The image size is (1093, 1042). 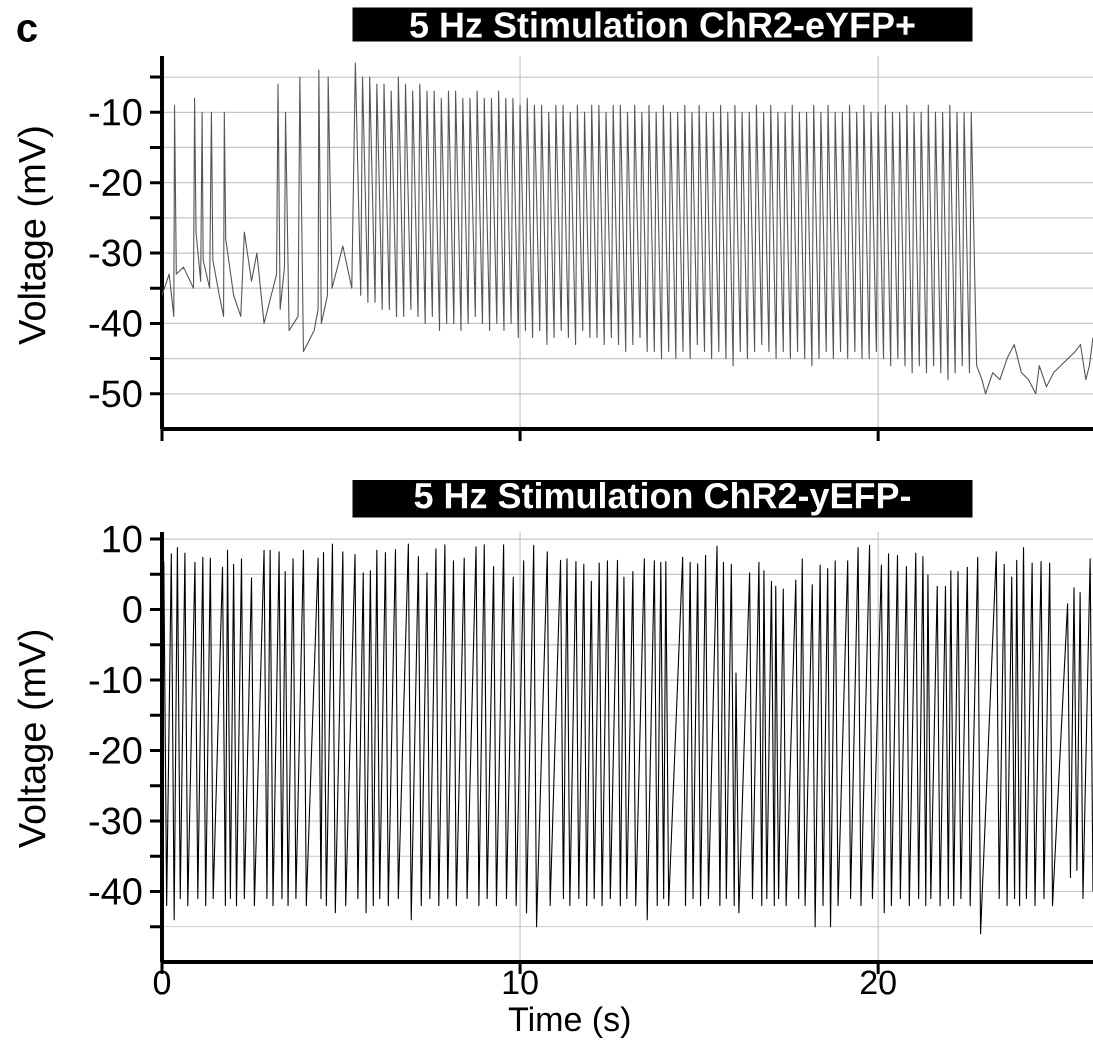 I want to click on y-tick-label: -50, so click(x=115, y=394).